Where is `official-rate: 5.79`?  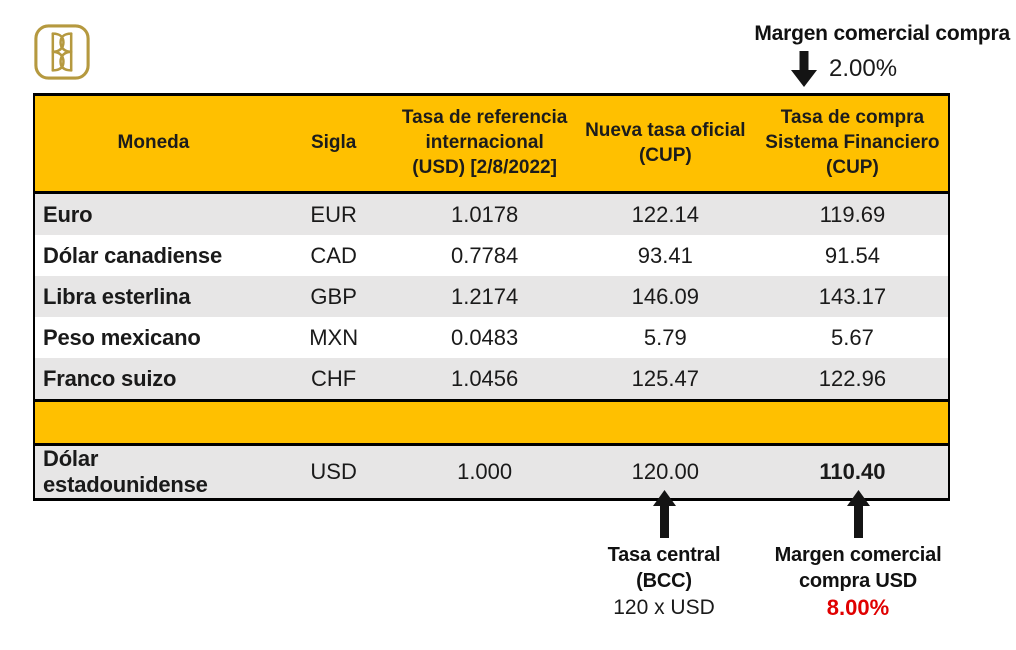
official-rate: 5.79 is located at coordinates (665, 337).